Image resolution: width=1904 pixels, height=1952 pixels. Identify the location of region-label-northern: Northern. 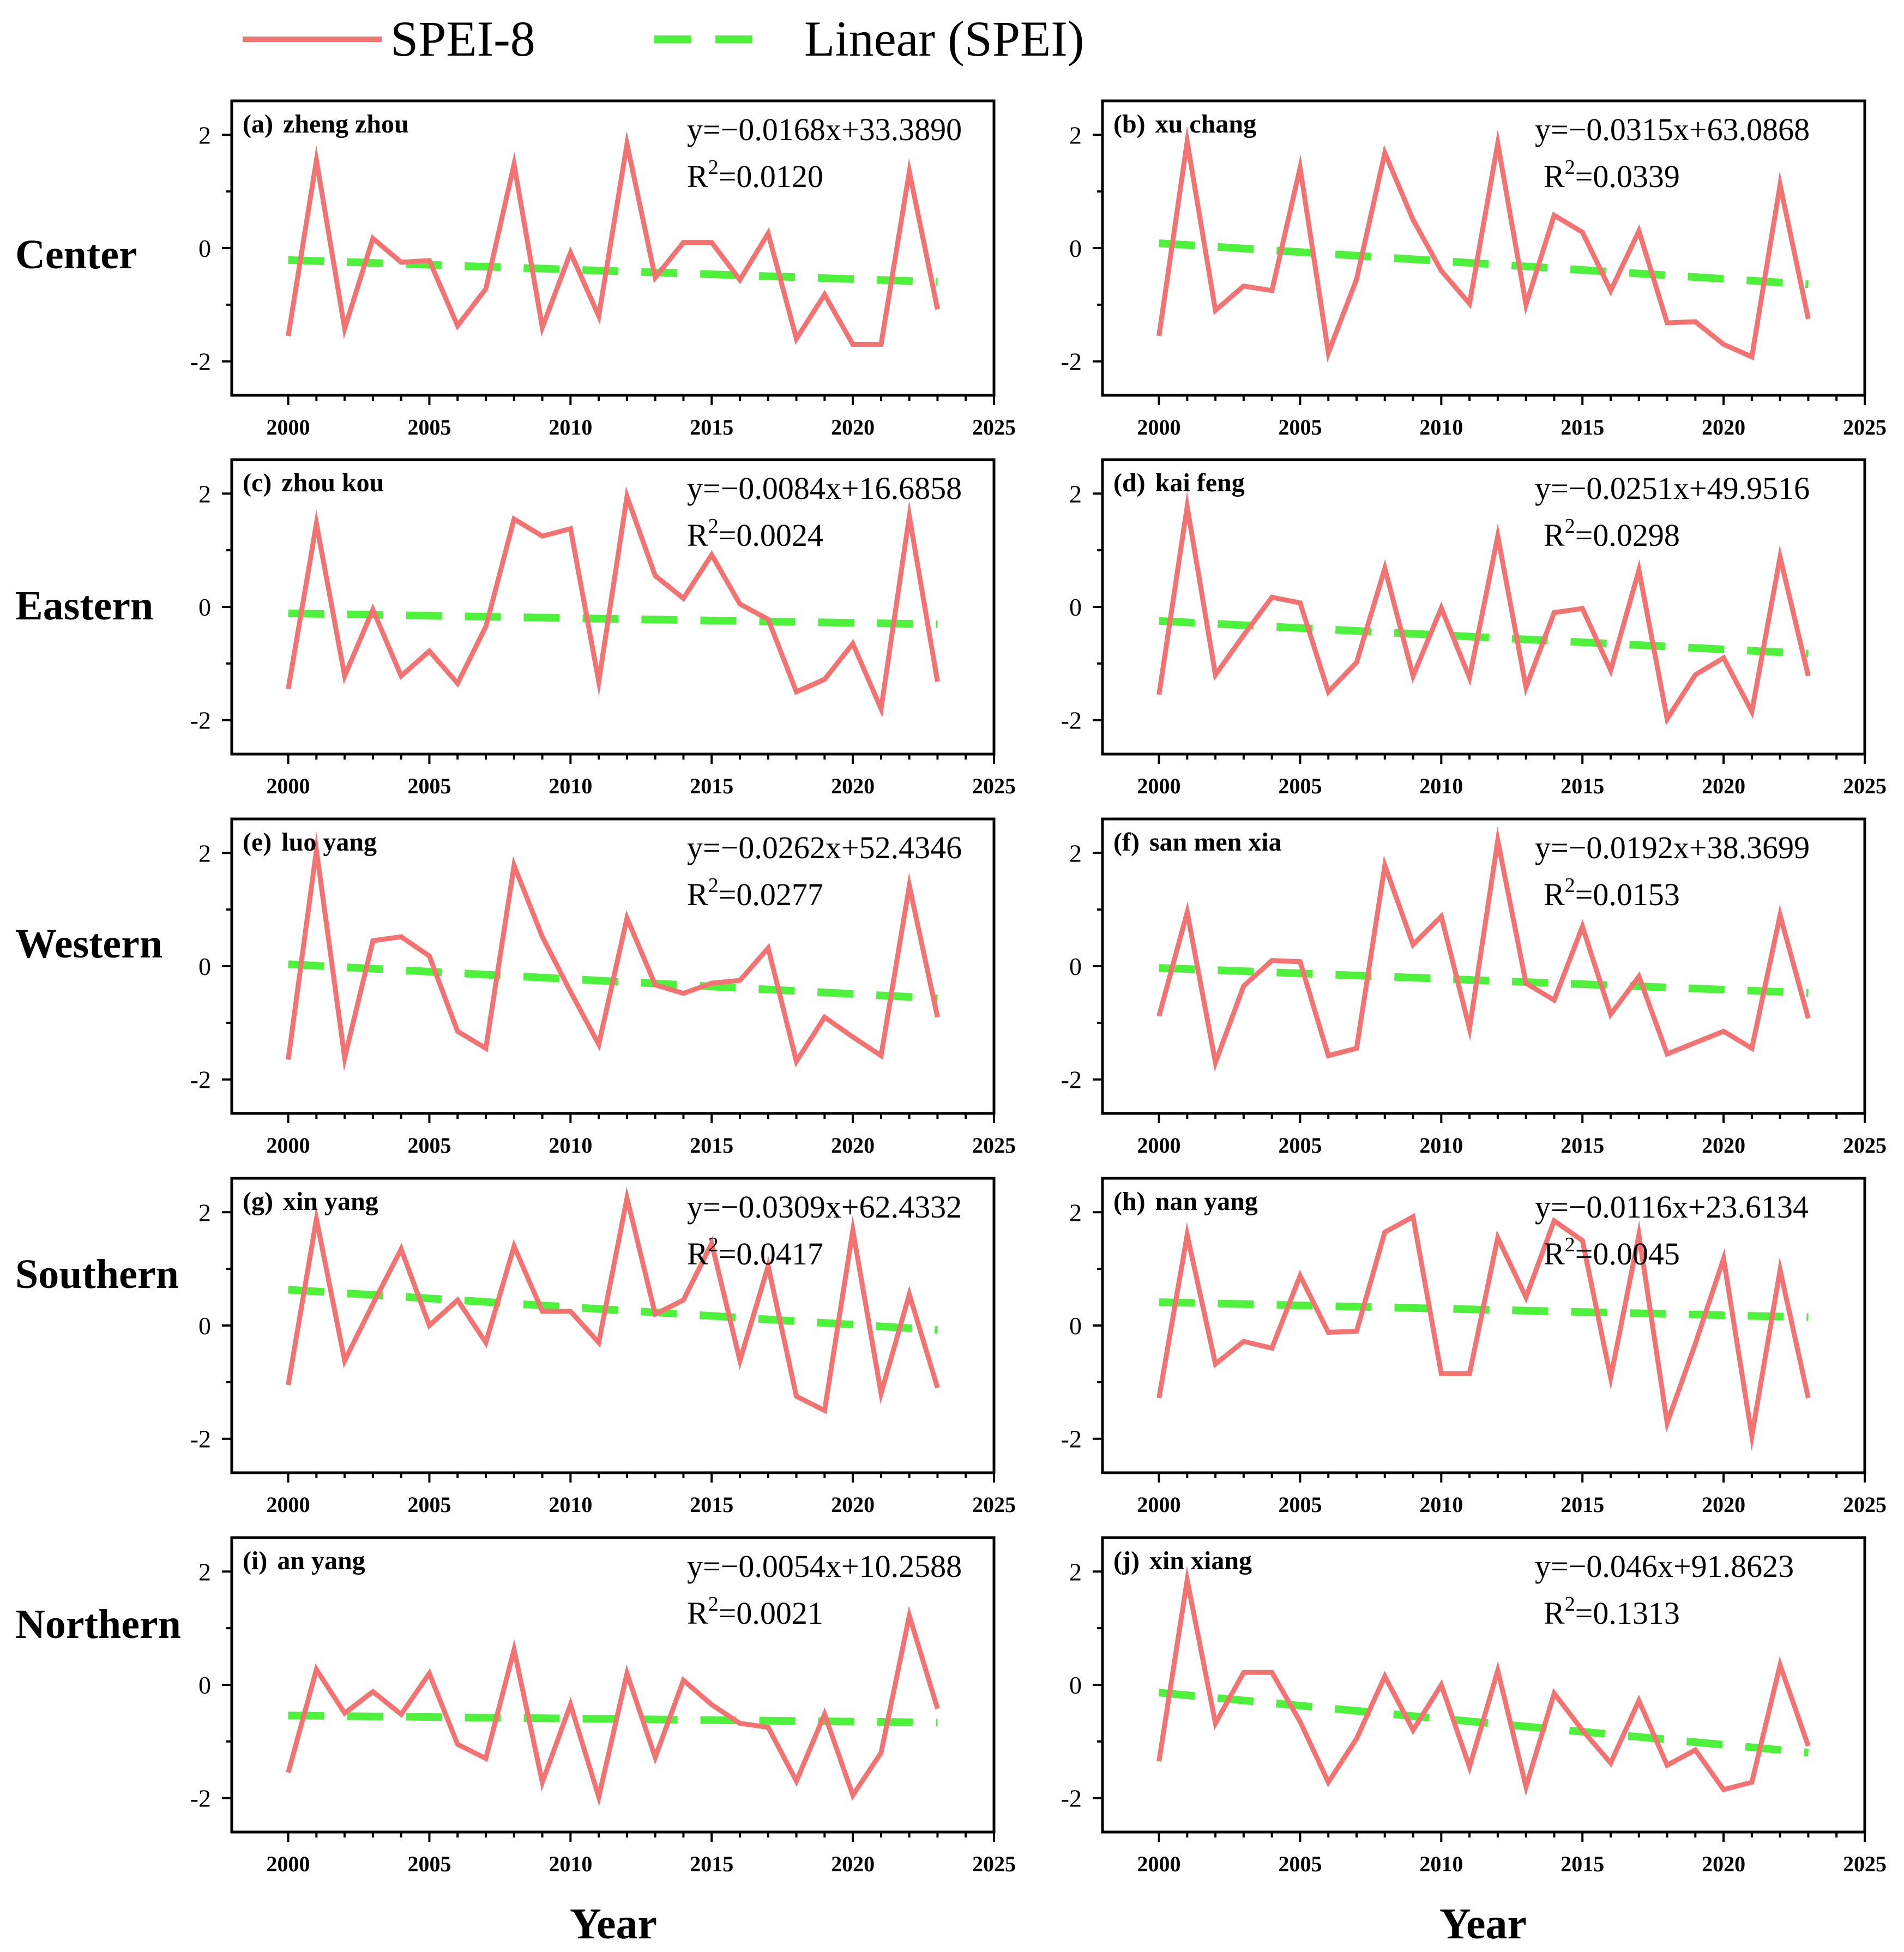
(98, 1624).